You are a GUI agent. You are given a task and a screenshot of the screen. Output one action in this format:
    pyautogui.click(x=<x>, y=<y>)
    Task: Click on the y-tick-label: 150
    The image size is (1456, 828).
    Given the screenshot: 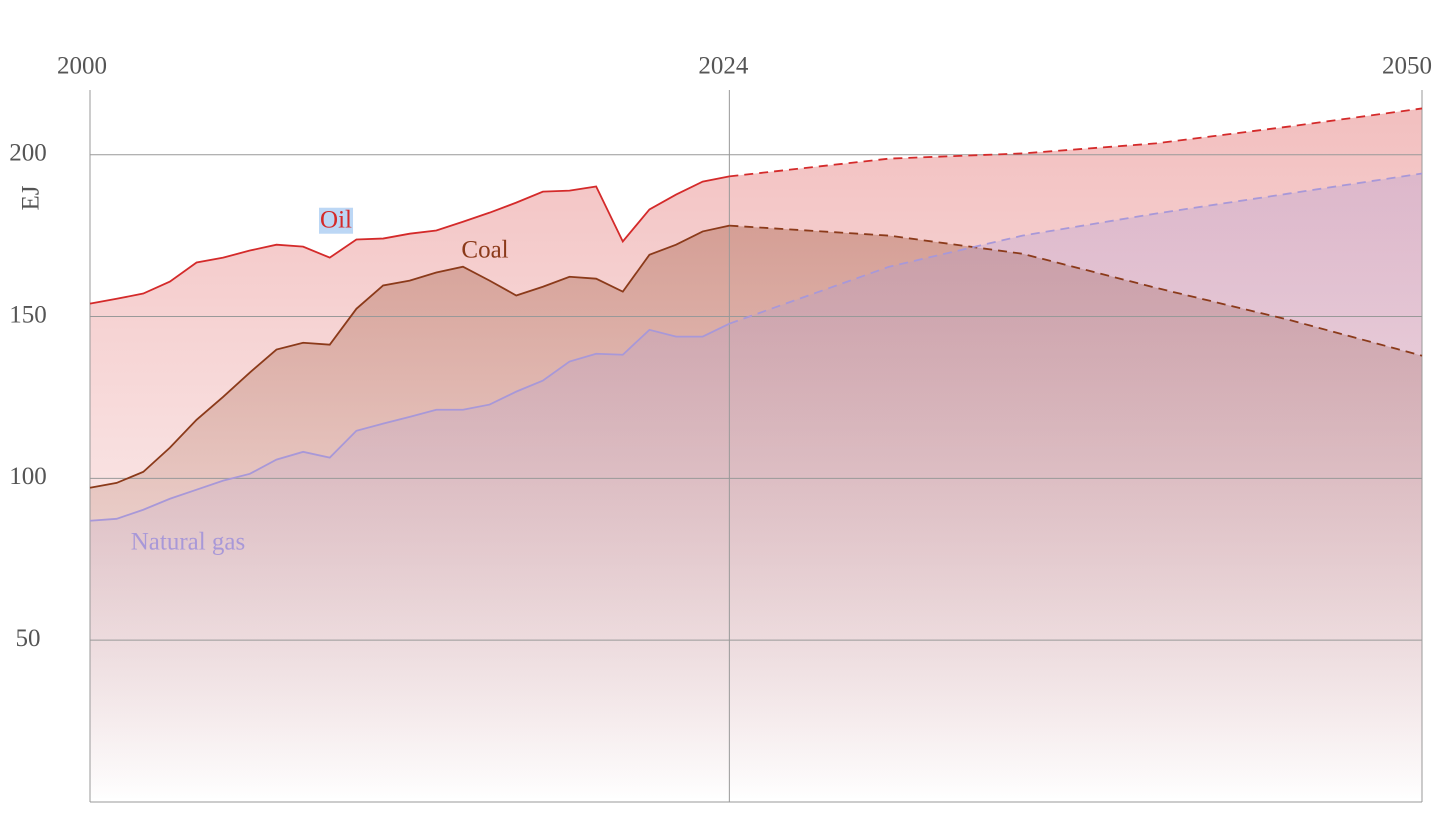 What is the action you would take?
    pyautogui.click(x=28, y=314)
    